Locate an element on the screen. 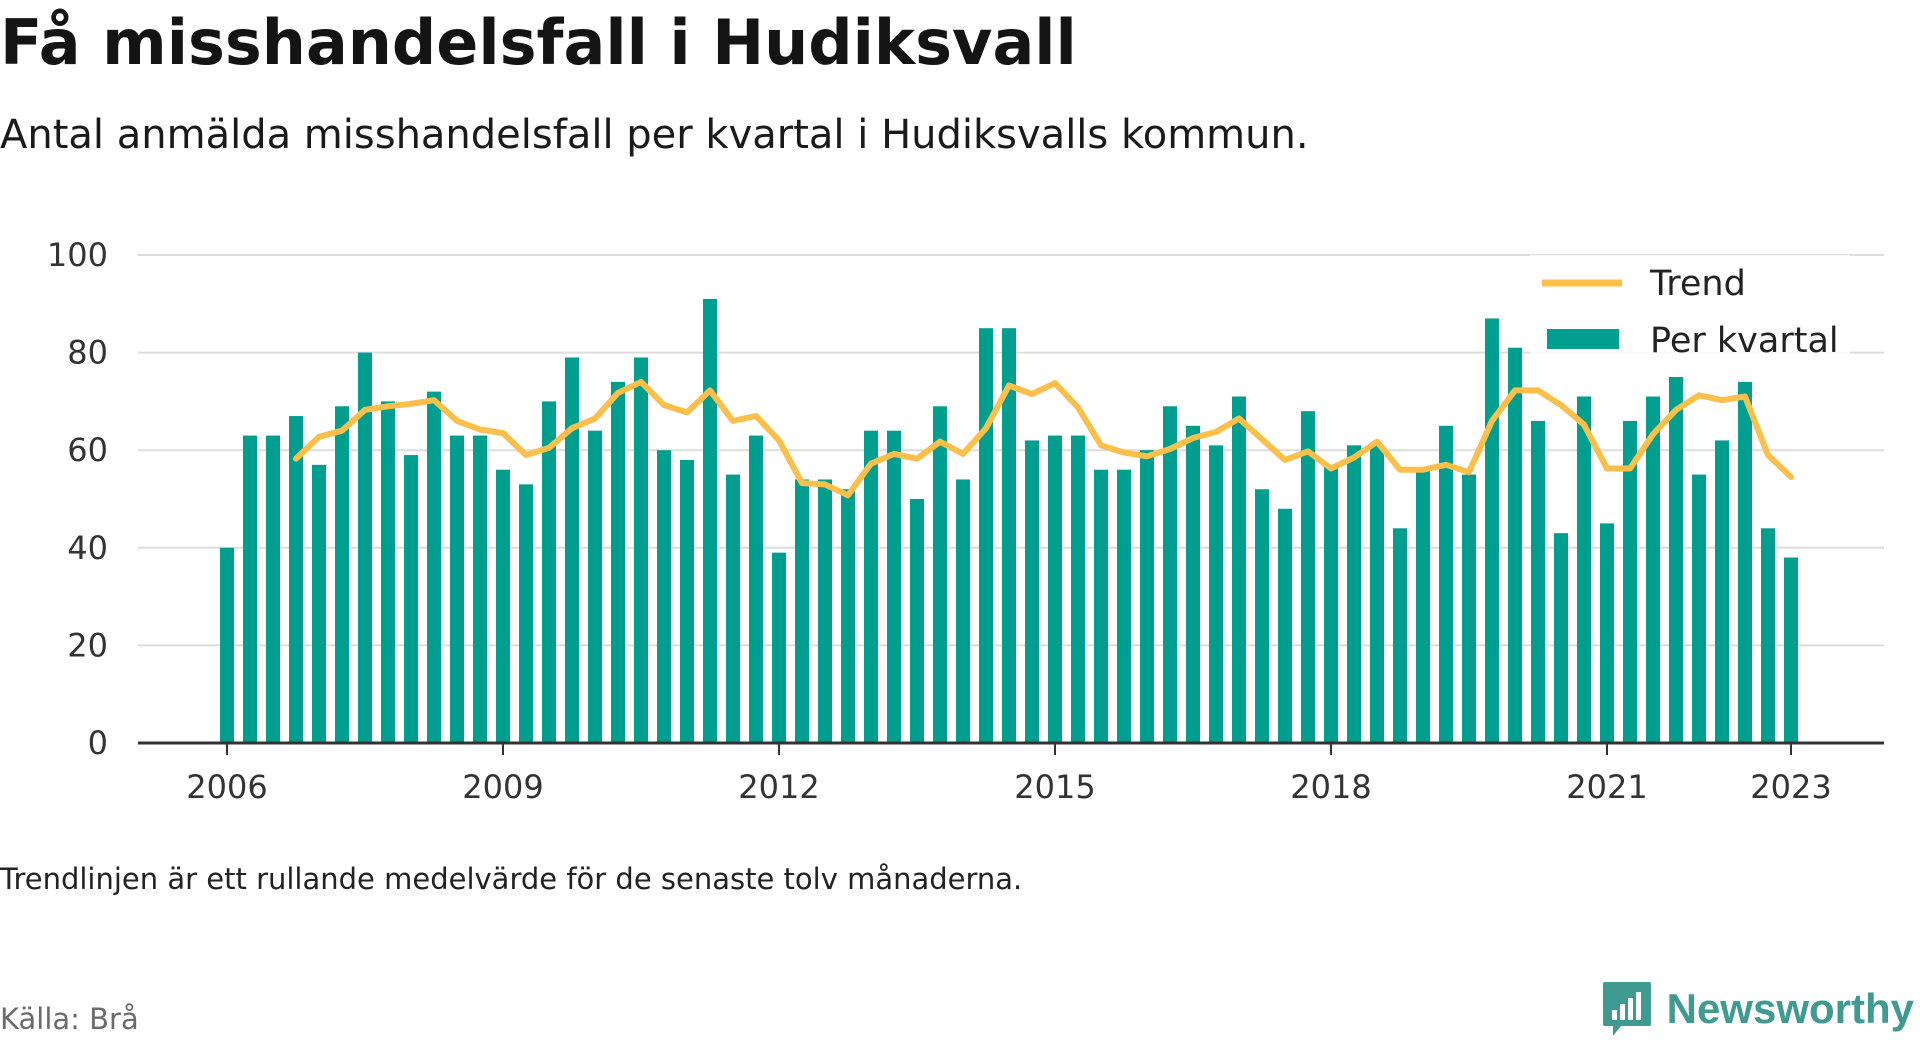 The width and height of the screenshot is (1920, 1040). trend-line is located at coordinates (1043, 438).